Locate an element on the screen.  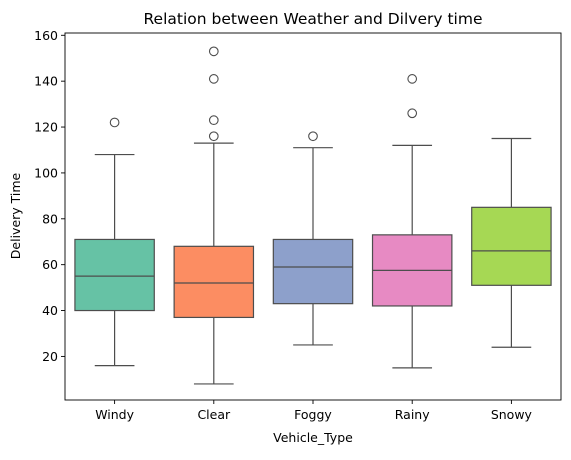
x-axis-label: Vehicle_Type is located at coordinates (313, 437).